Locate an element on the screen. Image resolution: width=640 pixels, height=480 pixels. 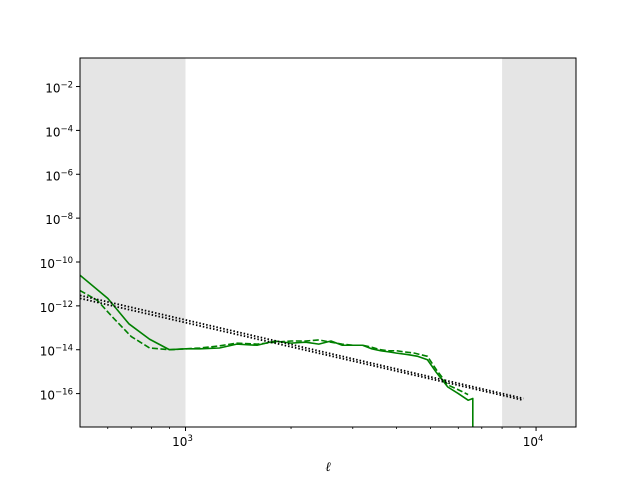
y-tick-label-5: 10⁻⁶ is located at coordinates (59, 175).